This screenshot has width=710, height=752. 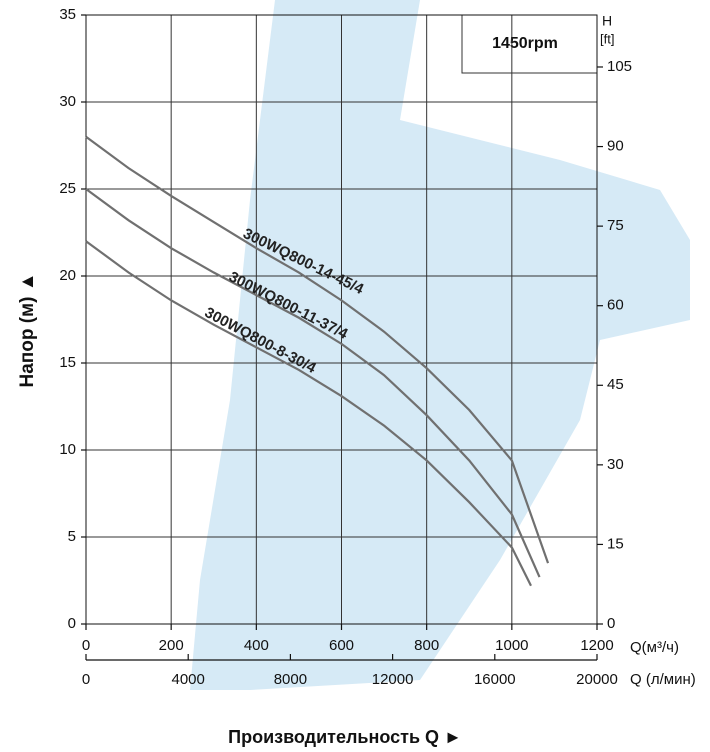 I want to click on x-tick-label: 200, so click(x=171, y=645).